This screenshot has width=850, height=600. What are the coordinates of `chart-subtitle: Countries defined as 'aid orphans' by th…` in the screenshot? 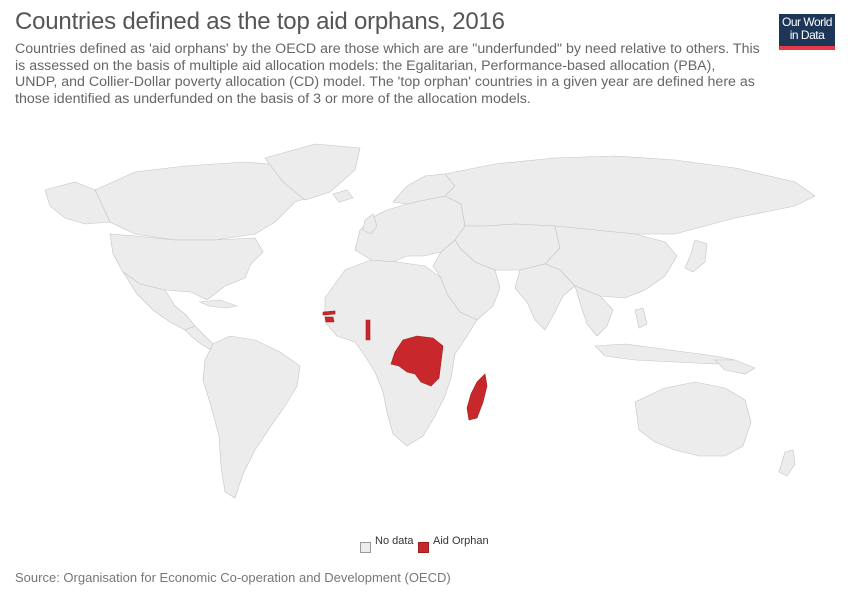 It's located at (387, 74).